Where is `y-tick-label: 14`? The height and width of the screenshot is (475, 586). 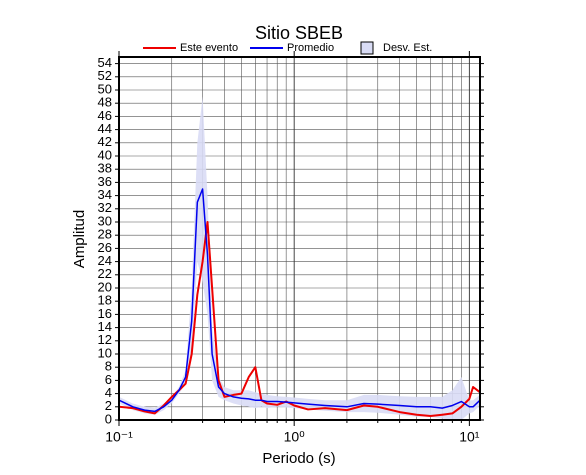
y-tick-label: 14 is located at coordinates (105, 326).